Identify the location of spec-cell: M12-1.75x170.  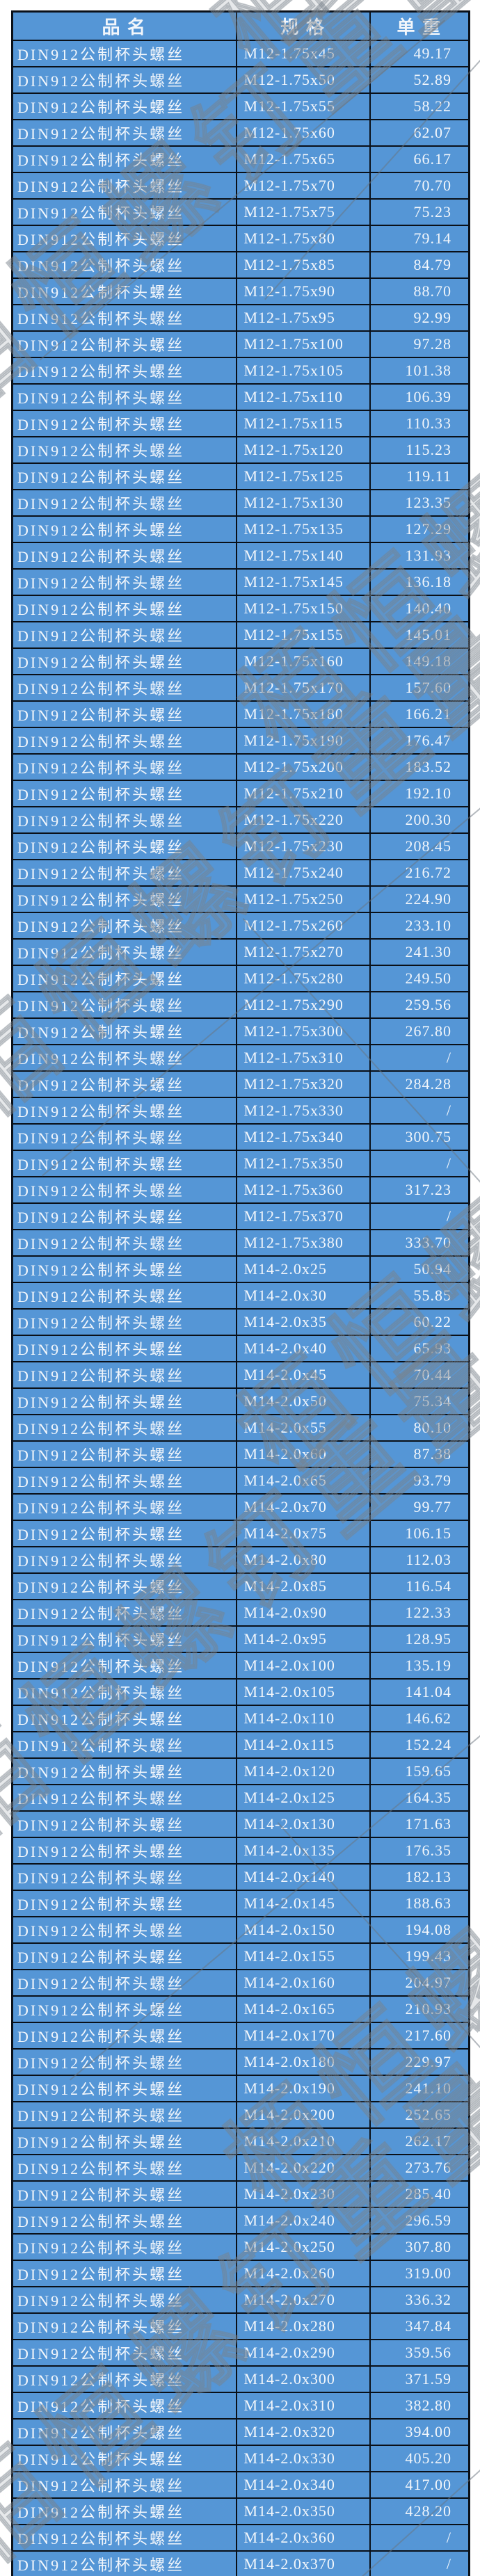
(303, 688).